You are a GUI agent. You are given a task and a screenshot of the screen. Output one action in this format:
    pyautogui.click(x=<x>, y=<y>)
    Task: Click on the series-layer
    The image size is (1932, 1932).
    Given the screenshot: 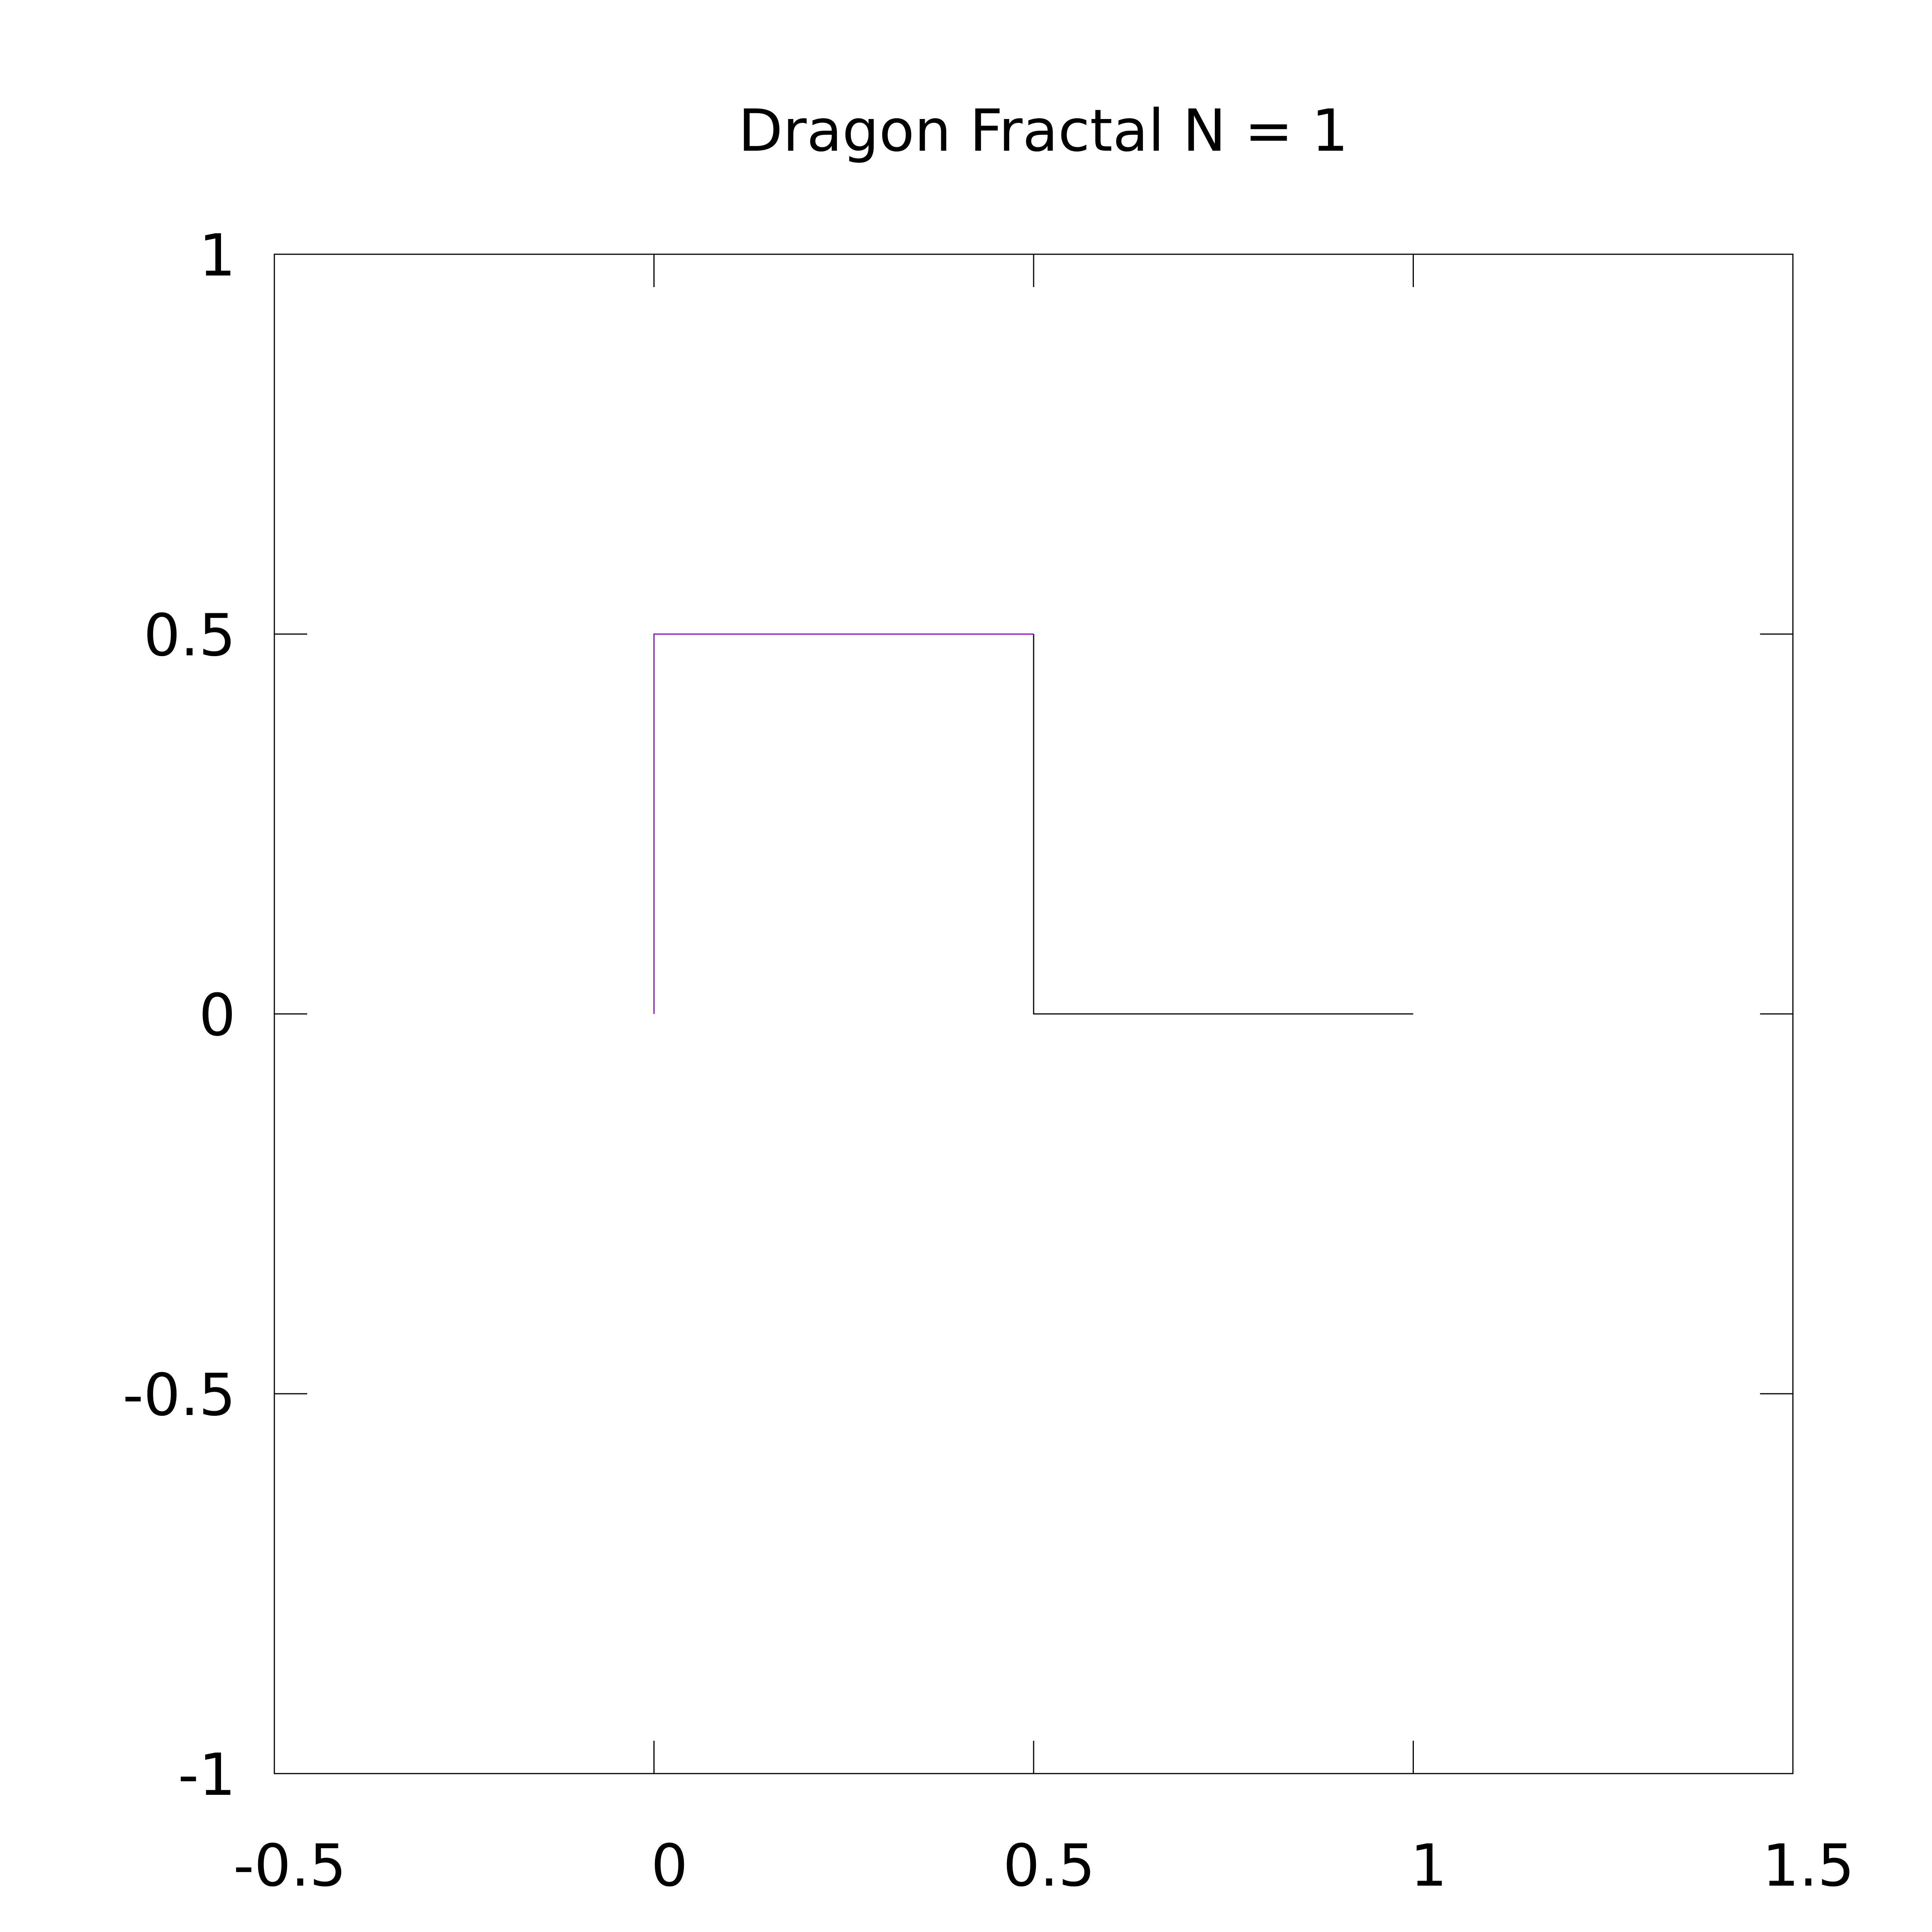 What is the action you would take?
    pyautogui.click(x=1033, y=824)
    